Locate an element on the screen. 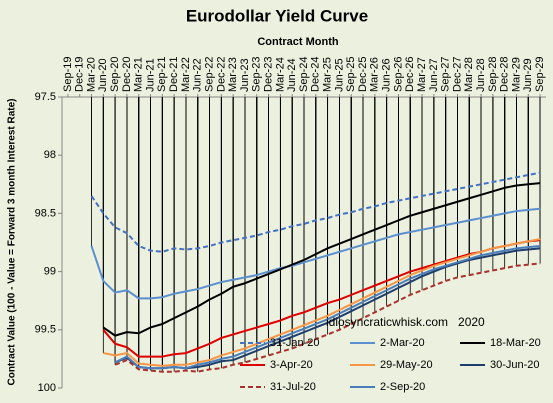  x-tick-label: Mar-26 is located at coordinates (375, 74).